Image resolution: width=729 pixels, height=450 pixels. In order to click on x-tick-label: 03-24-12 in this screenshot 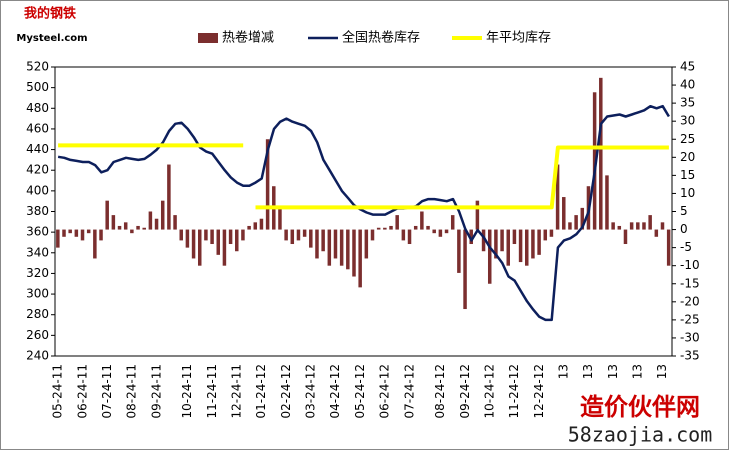, I will do `click(311, 391)`.